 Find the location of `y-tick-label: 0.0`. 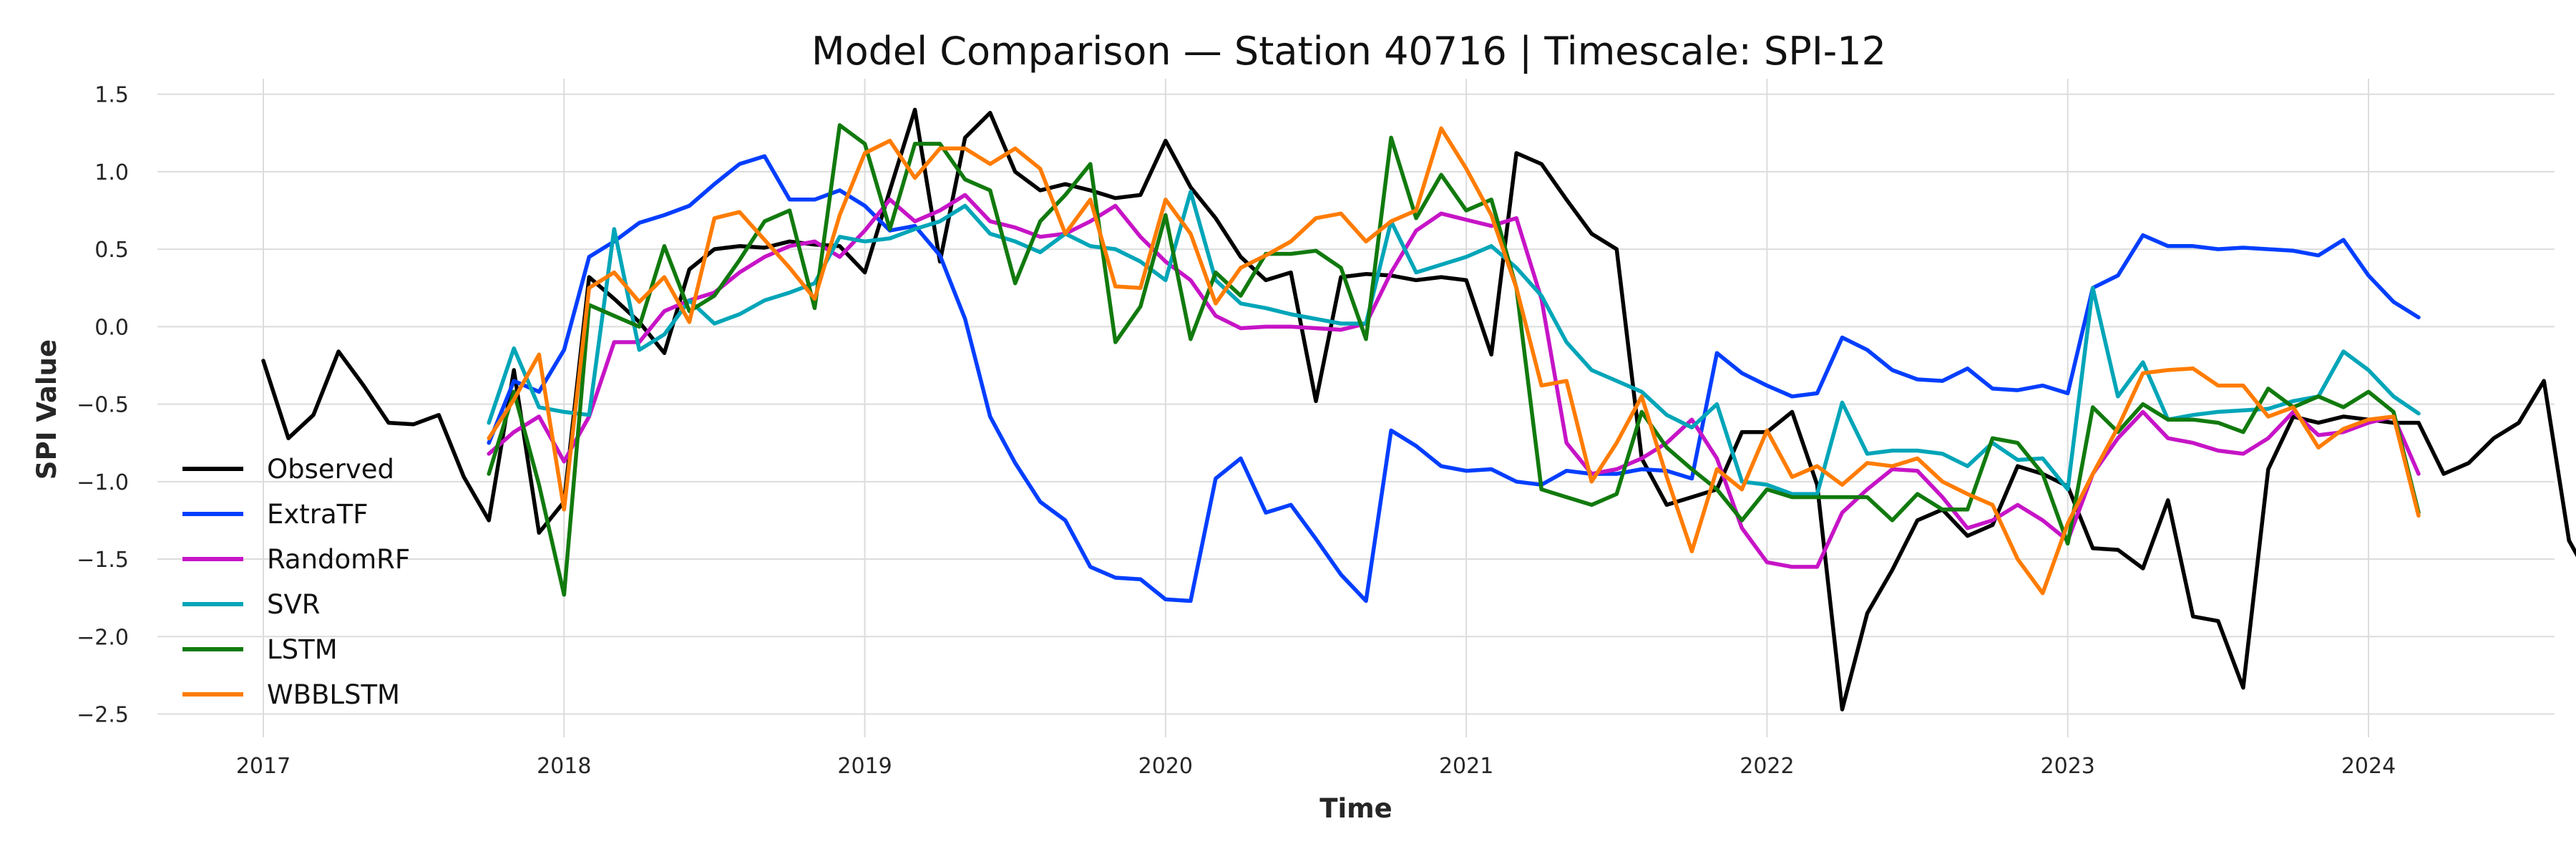

y-tick-label: 0.0 is located at coordinates (111, 327).